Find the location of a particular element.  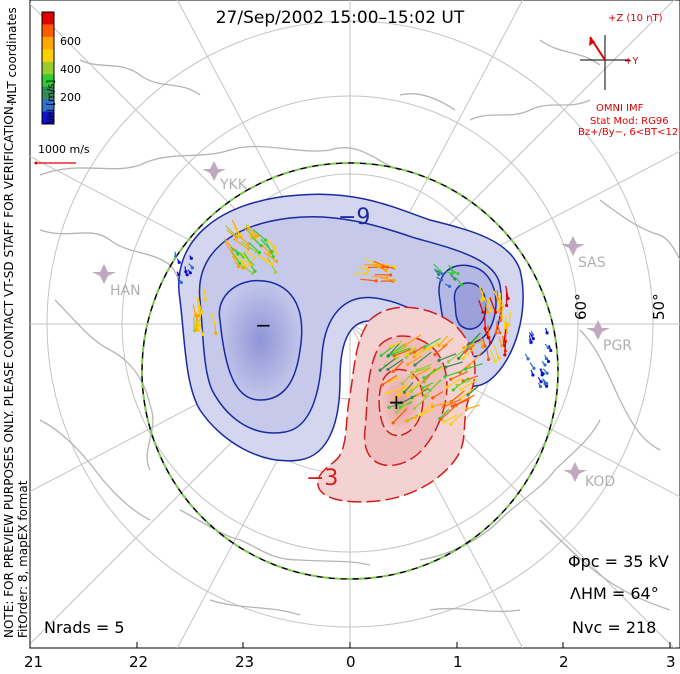

colorbar-tick-600: 600 is located at coordinates (70, 41).